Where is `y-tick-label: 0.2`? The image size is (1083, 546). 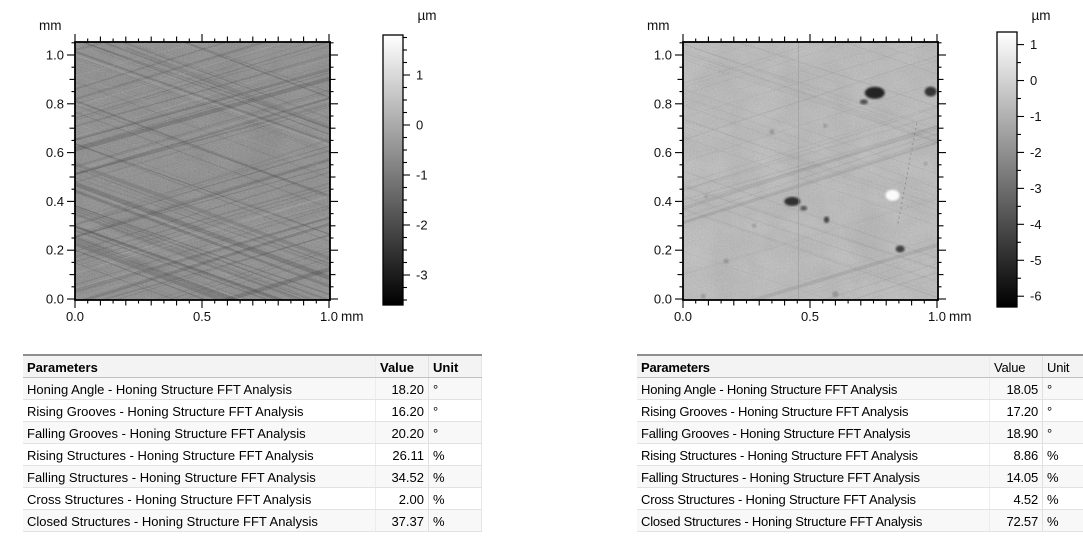 y-tick-label: 0.2 is located at coordinates (55, 250).